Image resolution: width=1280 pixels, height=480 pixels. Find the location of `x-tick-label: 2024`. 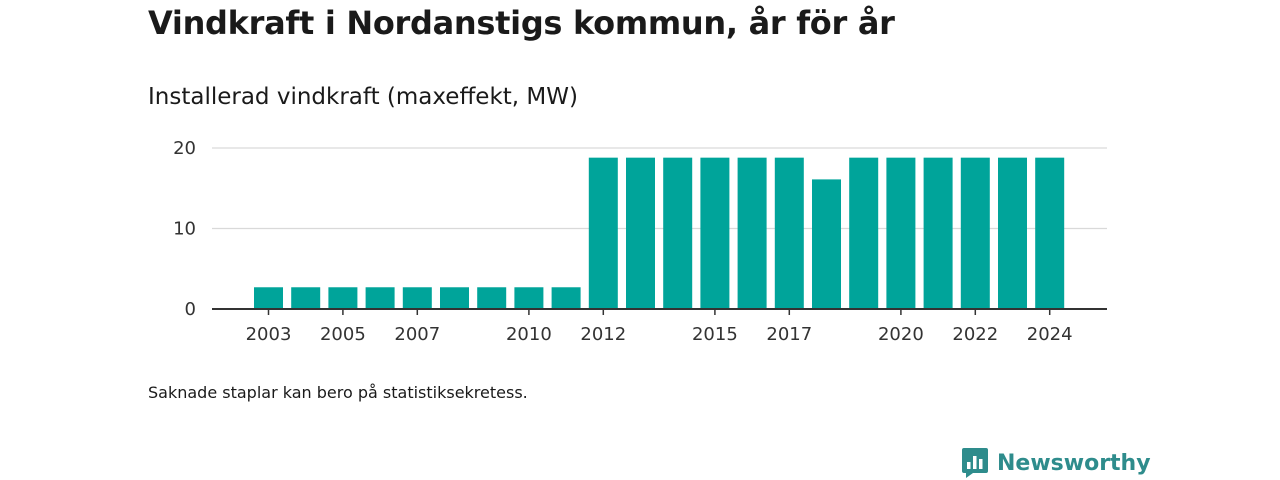

x-tick-label: 2024 is located at coordinates (1050, 334).